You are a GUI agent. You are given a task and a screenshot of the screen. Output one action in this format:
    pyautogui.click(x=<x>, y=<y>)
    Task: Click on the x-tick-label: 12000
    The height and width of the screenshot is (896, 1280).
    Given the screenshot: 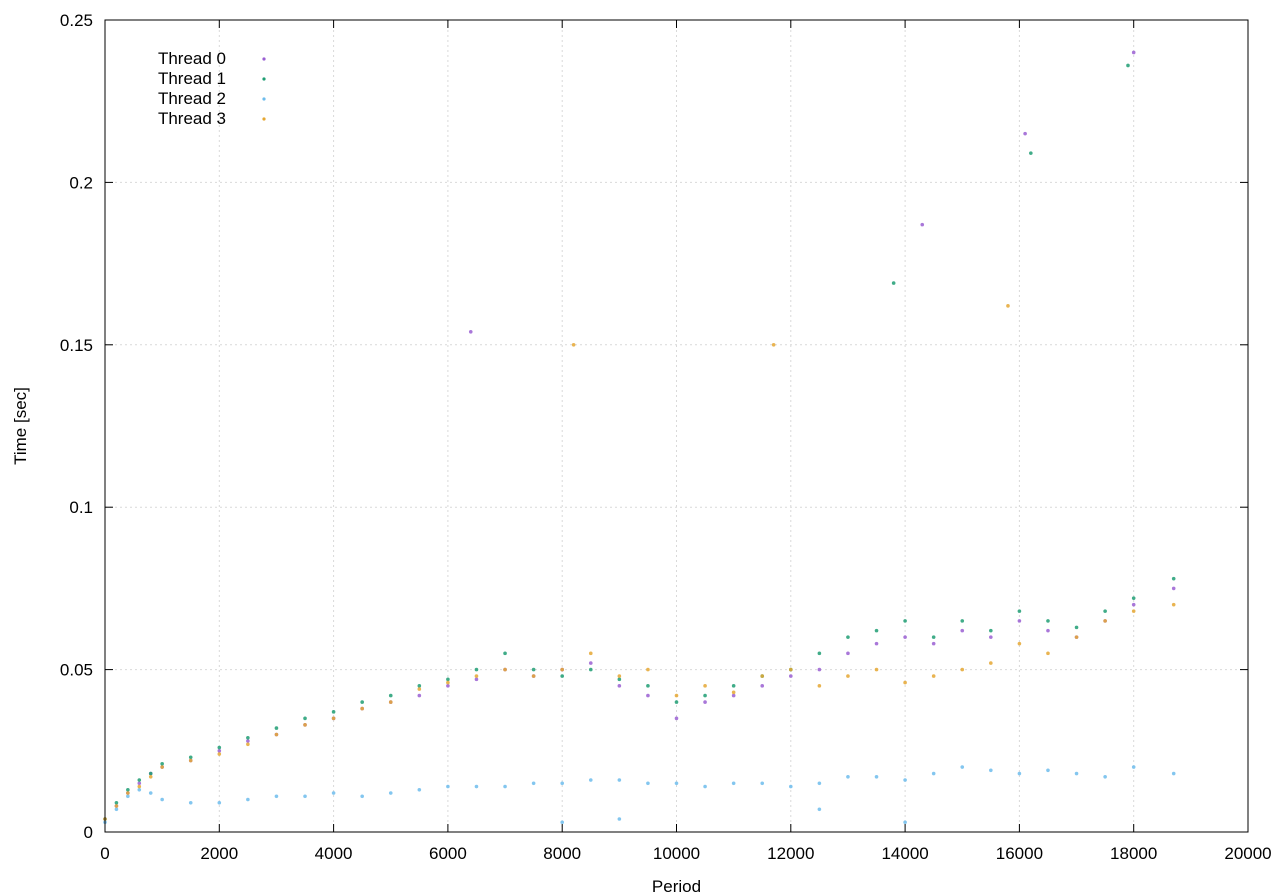 What is the action you would take?
    pyautogui.click(x=790, y=853)
    